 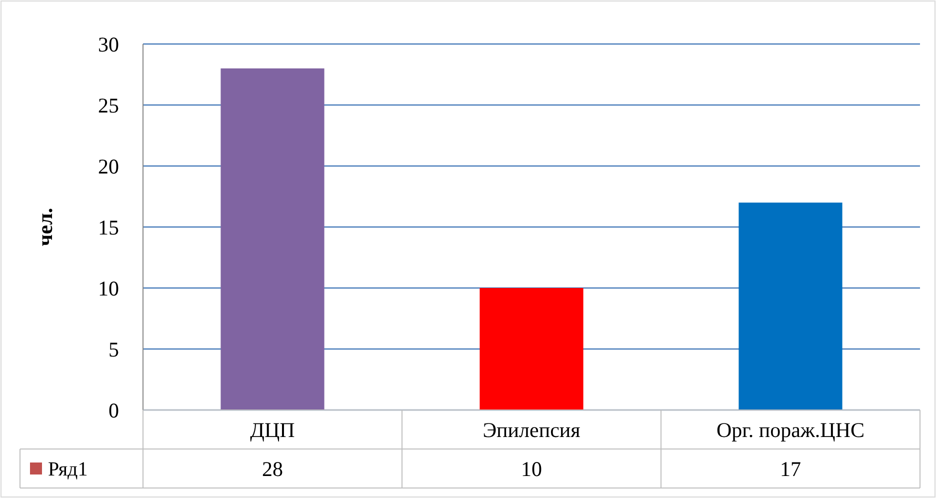 I want to click on data-label: 28, so click(x=272, y=468).